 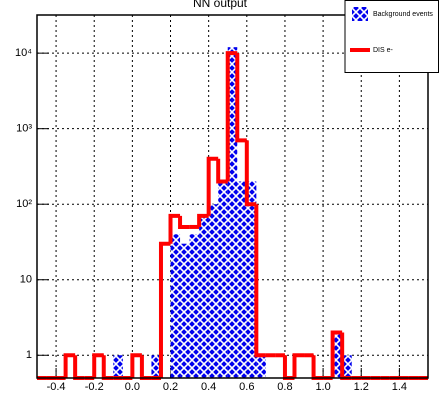 What do you see at coordinates (360, 14) in the screenshot?
I see `legend-swatch` at bounding box center [360, 14].